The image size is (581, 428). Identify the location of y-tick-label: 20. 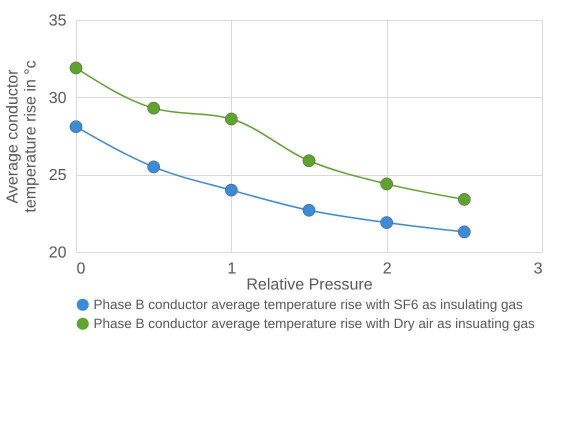
(57, 253).